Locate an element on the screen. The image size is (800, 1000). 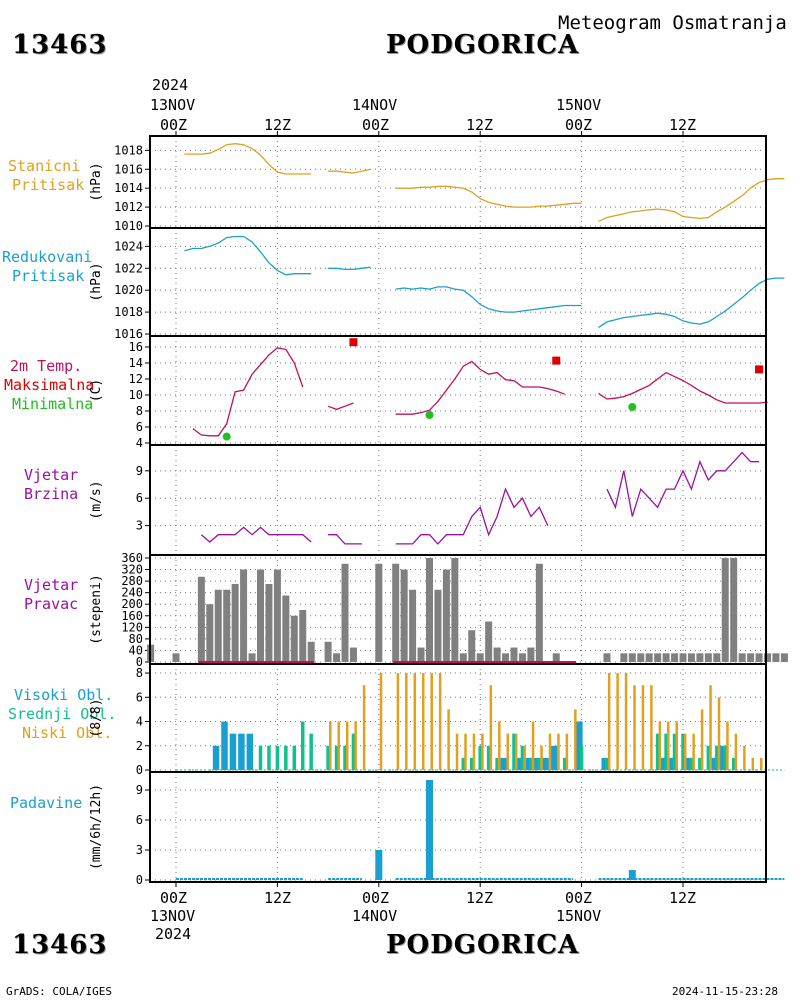
label-redukovani-1: Redukovani is located at coordinates (47, 257).